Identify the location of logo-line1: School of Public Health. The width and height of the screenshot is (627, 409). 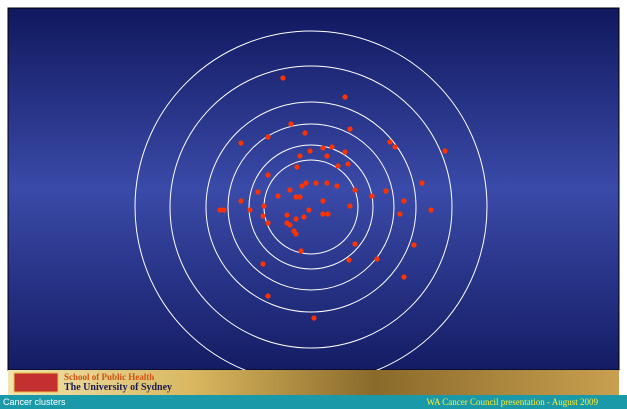
(109, 377).